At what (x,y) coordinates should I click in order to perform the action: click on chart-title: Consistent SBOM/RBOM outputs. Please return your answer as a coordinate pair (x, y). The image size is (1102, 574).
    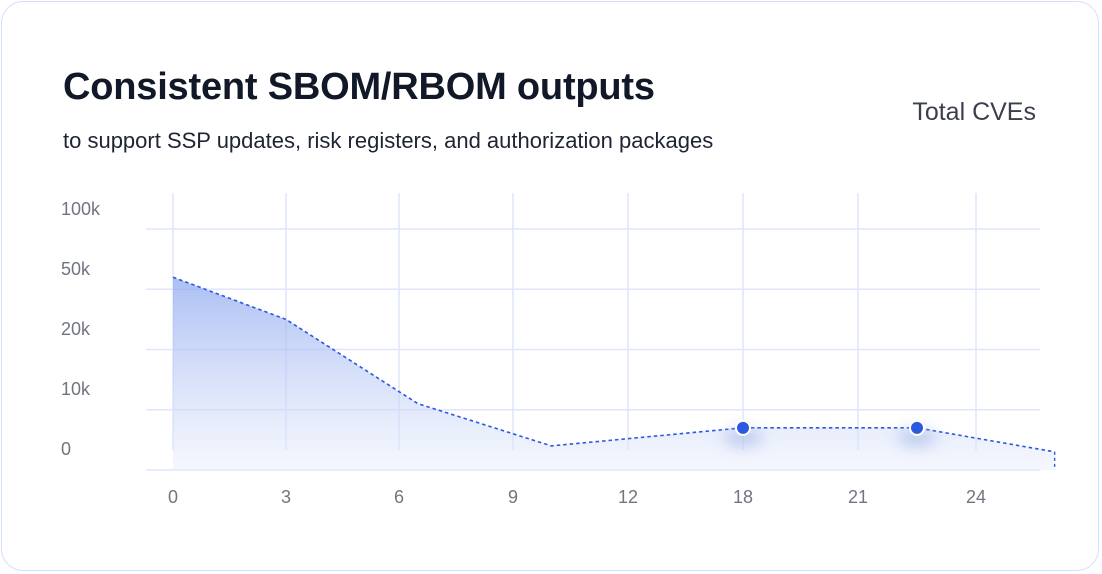
    Looking at the image, I should click on (359, 87).